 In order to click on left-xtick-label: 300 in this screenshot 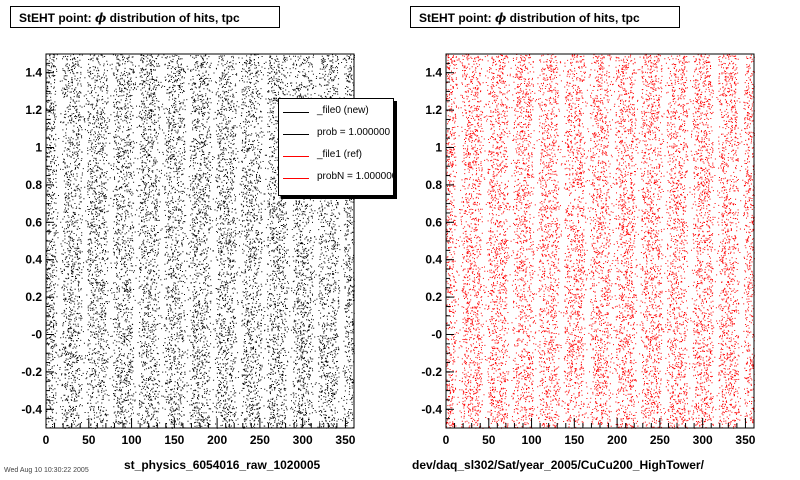, I will do `click(303, 440)`.